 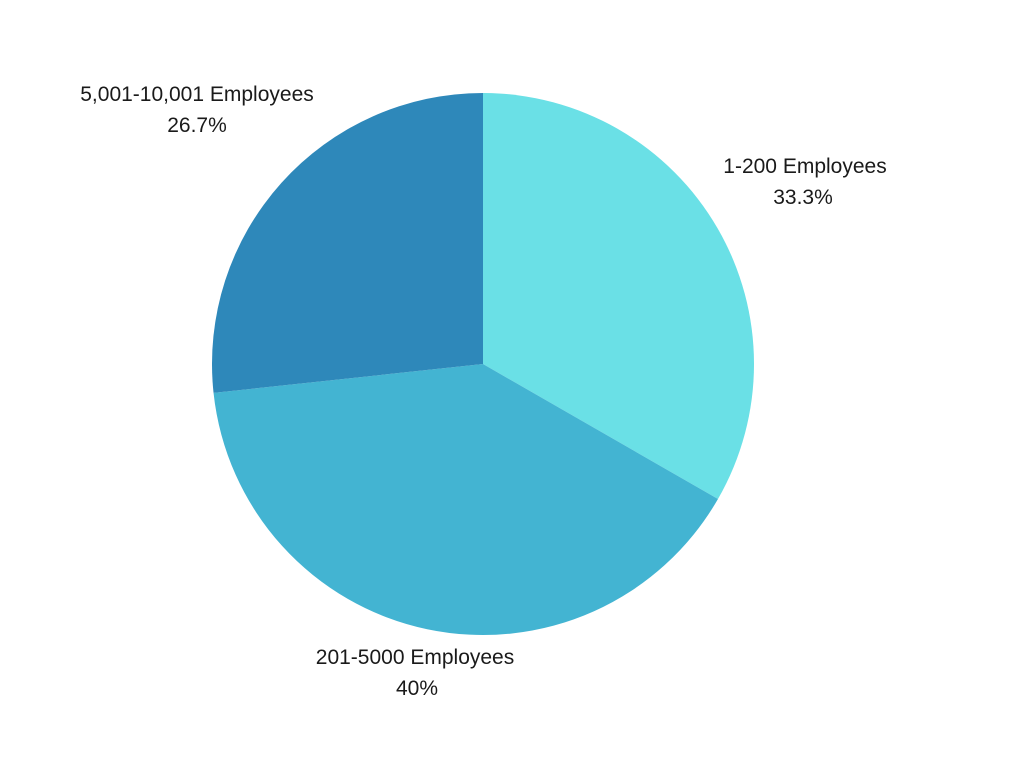 What do you see at coordinates (803, 197) in the screenshot?
I see `slice-value-1-200: 33.3%` at bounding box center [803, 197].